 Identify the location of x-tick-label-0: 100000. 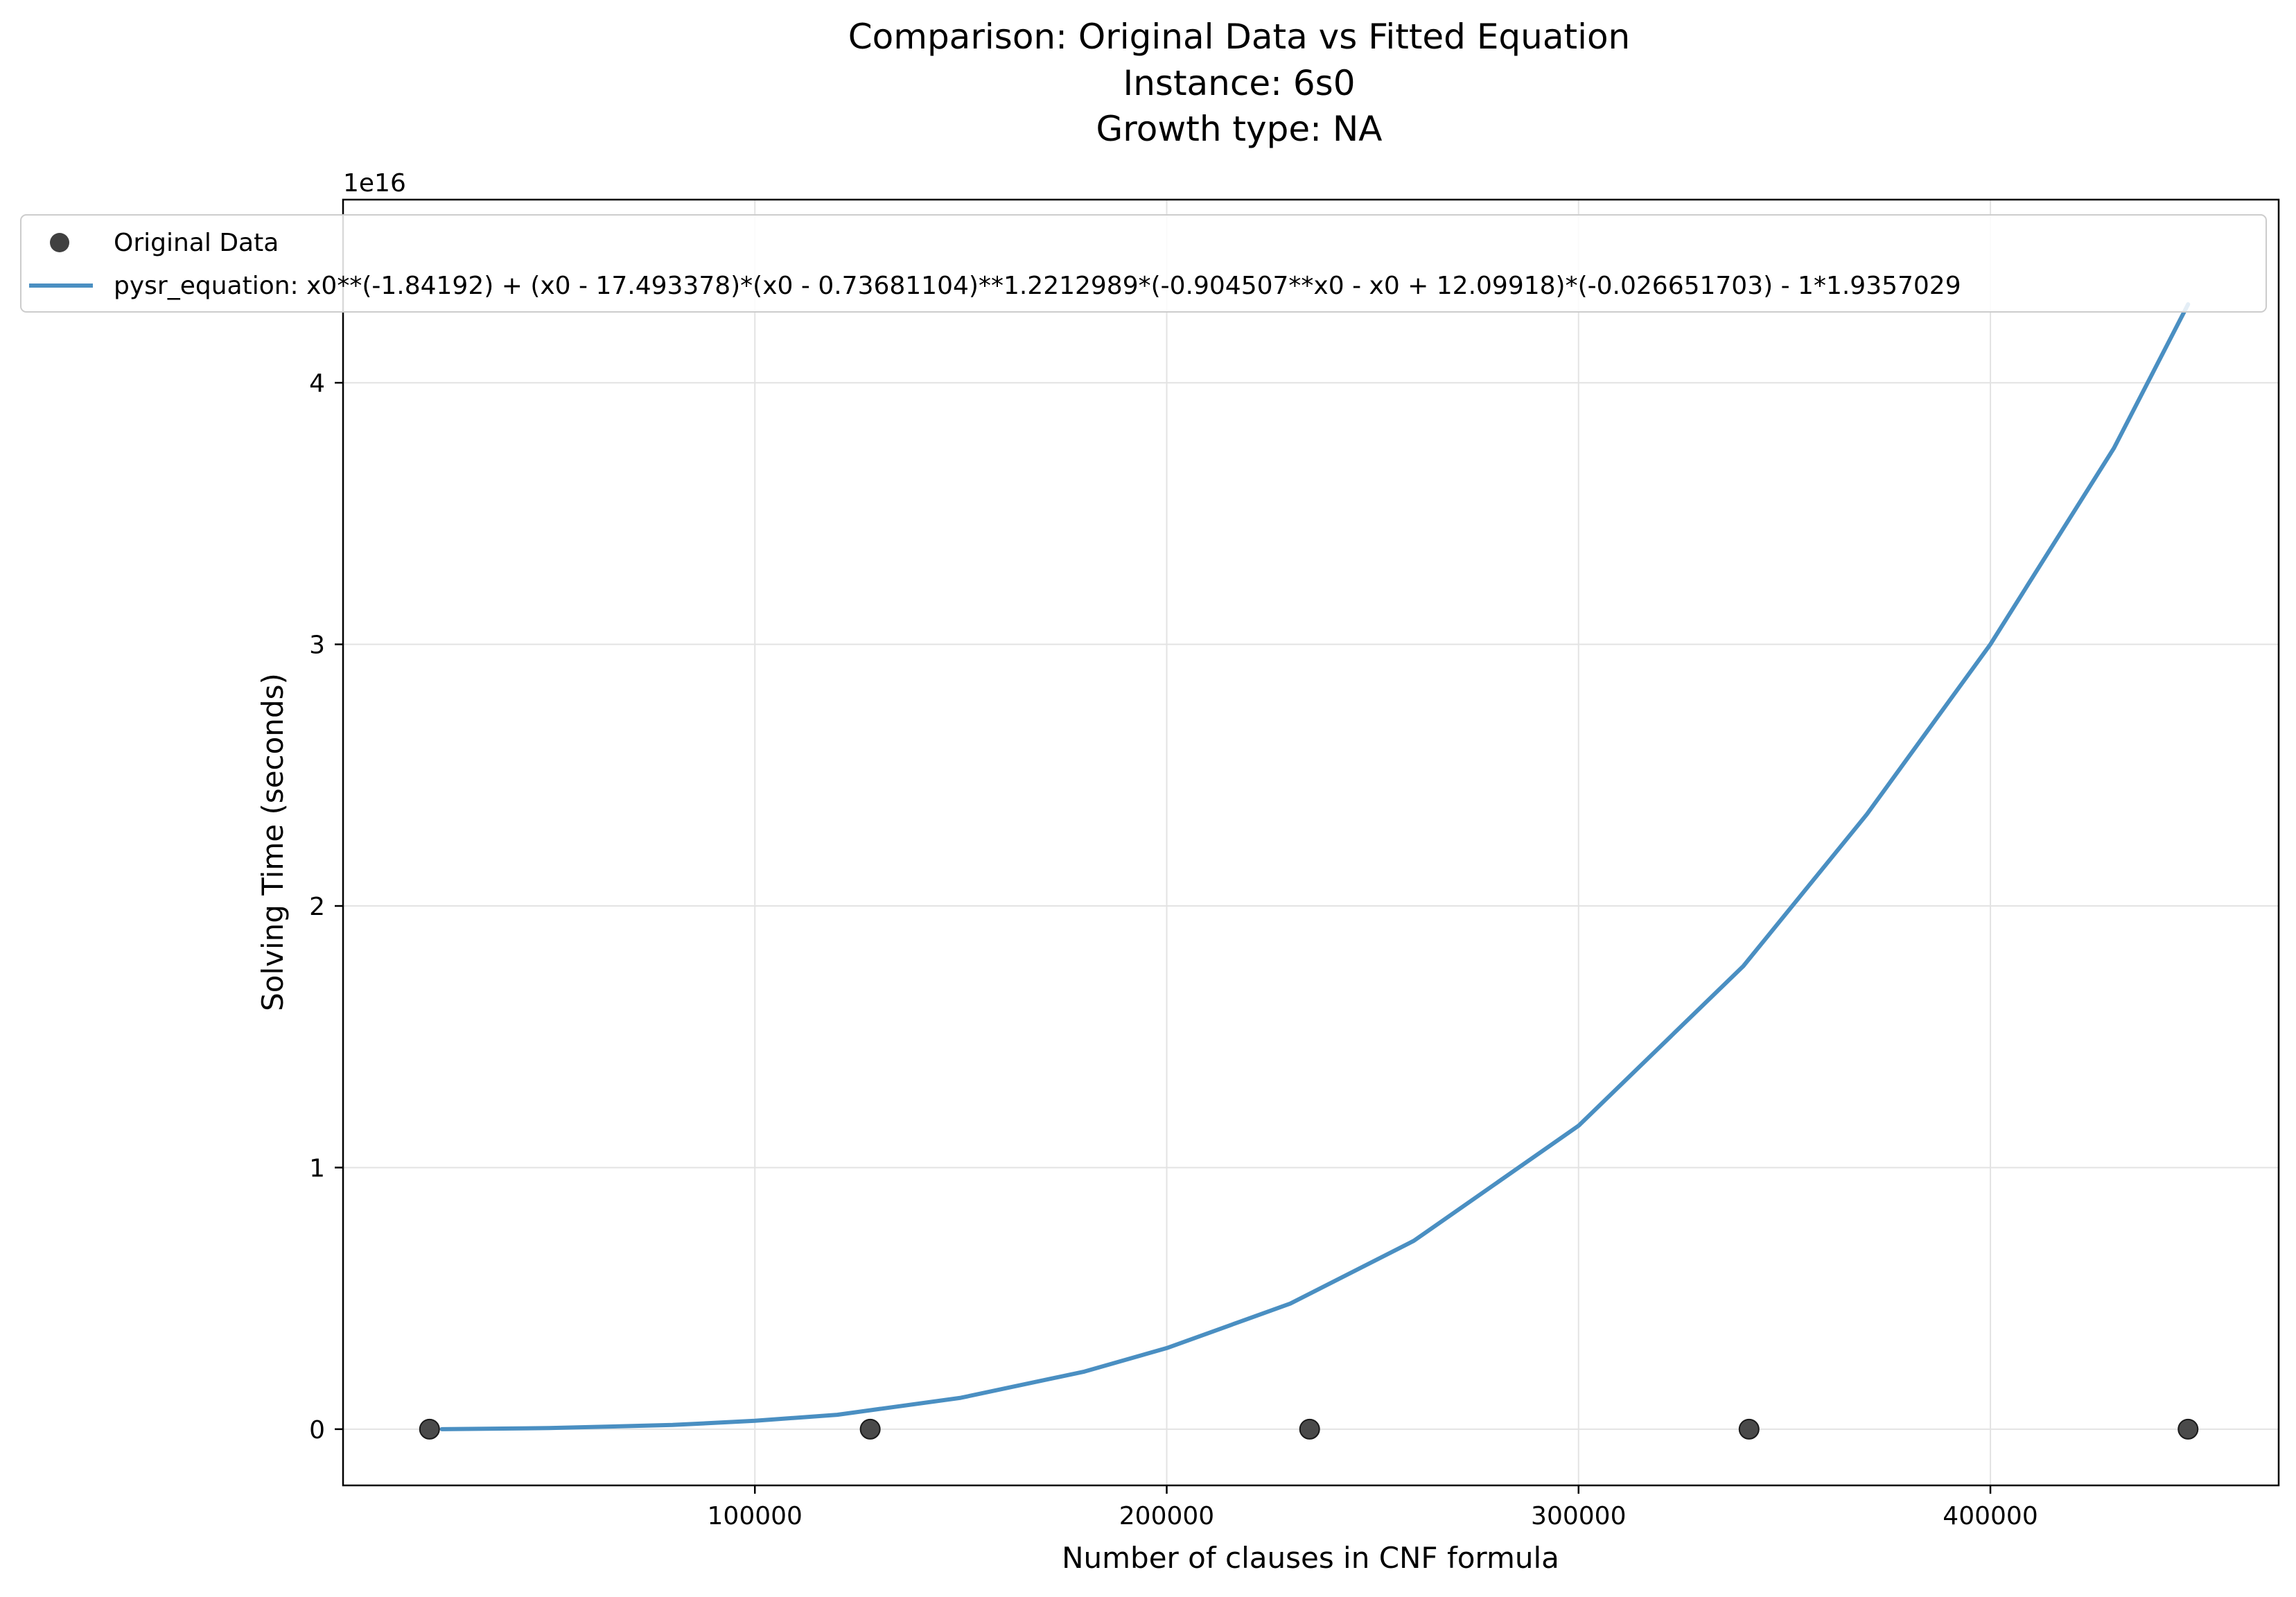
(755, 1516).